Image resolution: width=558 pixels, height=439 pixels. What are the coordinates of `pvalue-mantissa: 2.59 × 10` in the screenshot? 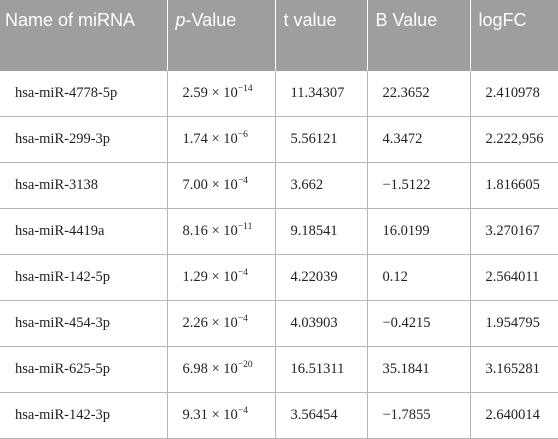 It's located at (210, 93).